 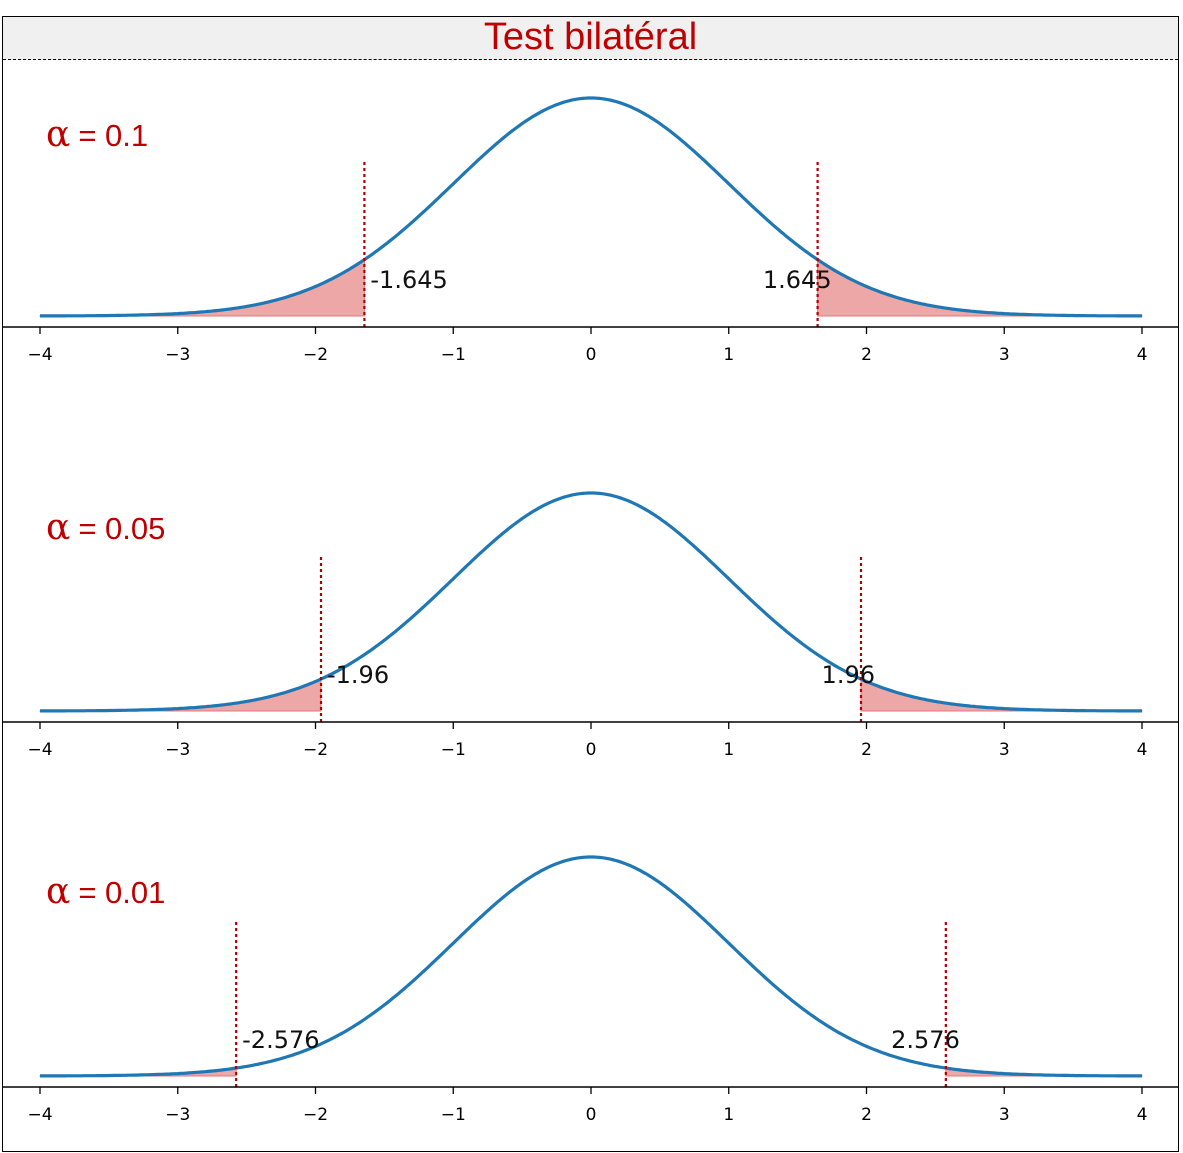 What do you see at coordinates (121, 528) in the screenshot?
I see `alpha-value: = 0.05` at bounding box center [121, 528].